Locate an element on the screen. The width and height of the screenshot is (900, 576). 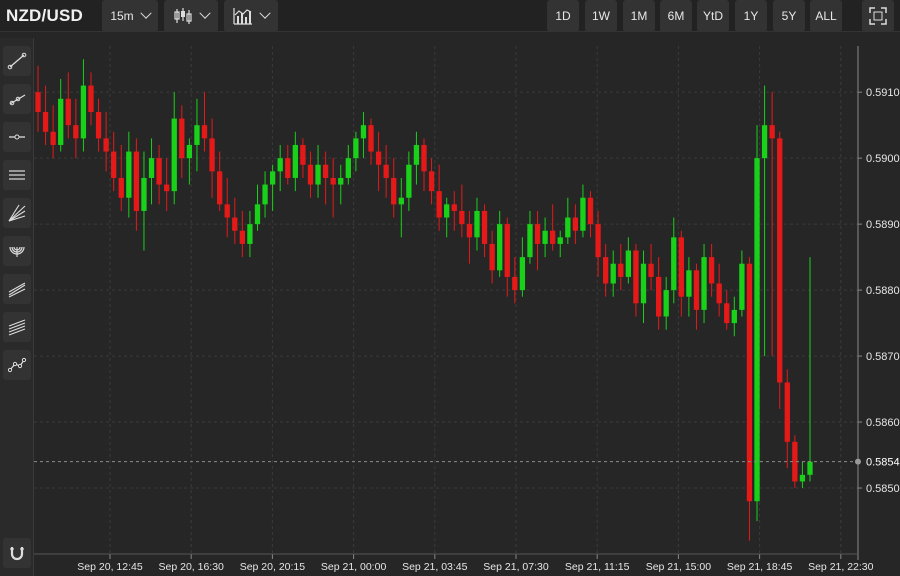
range-all-button: ALL is located at coordinates (826, 16).